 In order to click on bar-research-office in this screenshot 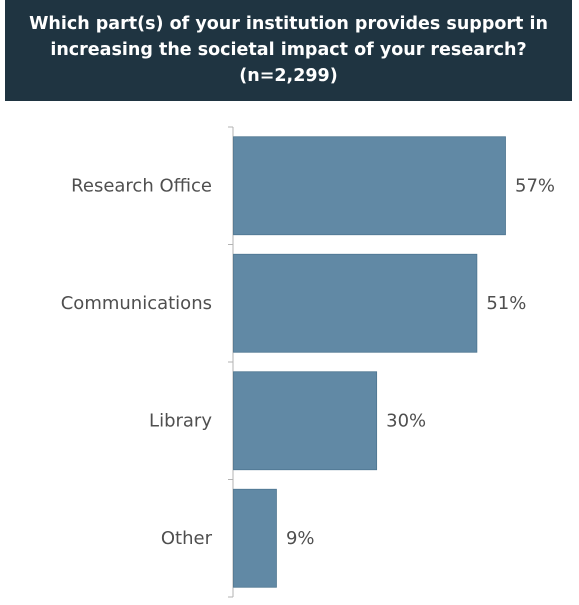, I will do `click(369, 186)`.